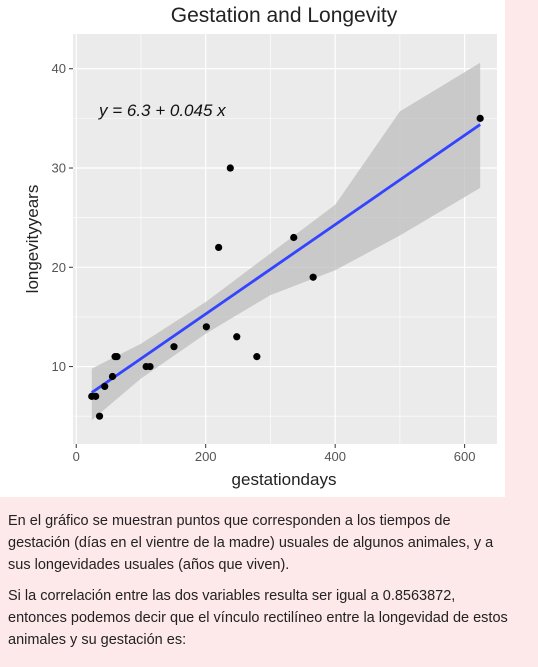  I want to click on y-tick-label: 40, so click(59, 68).